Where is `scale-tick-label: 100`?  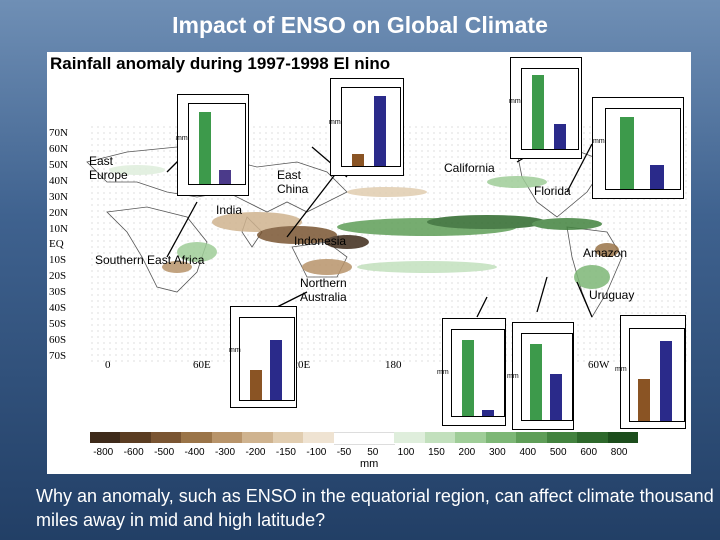
scale-tick-label: 100 is located at coordinates (406, 452).